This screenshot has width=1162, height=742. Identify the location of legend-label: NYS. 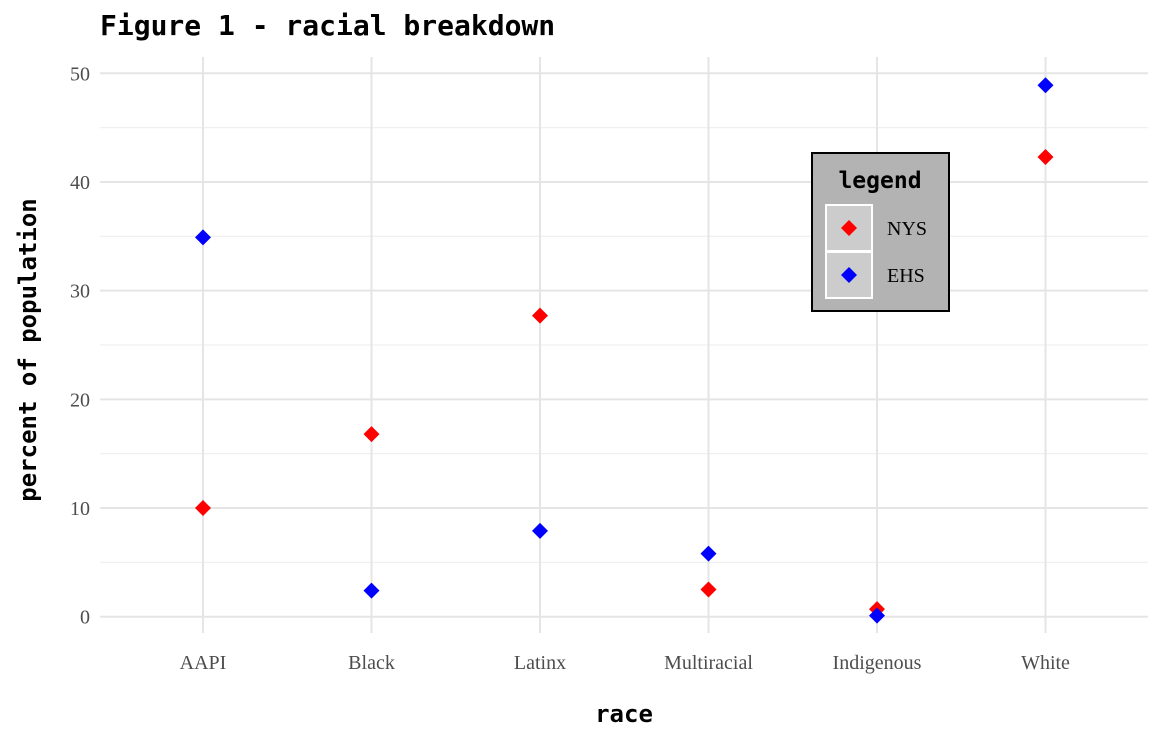
(907, 229).